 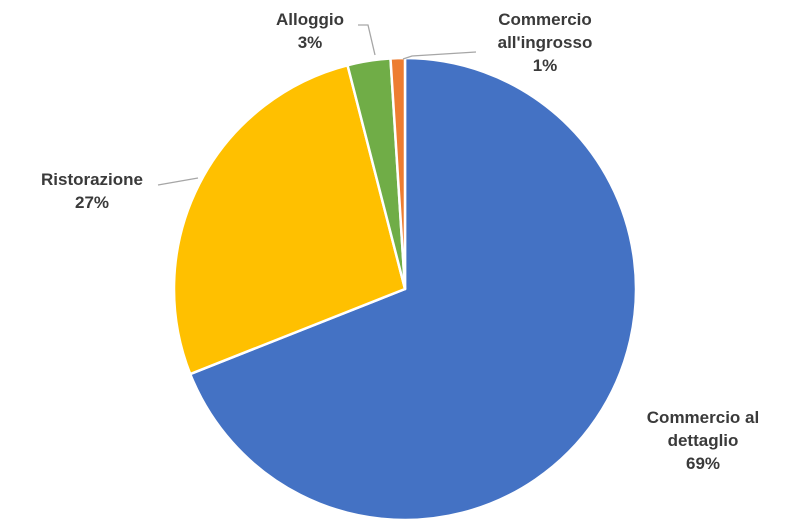 I want to click on leader-lines, so click(x=317, y=105).